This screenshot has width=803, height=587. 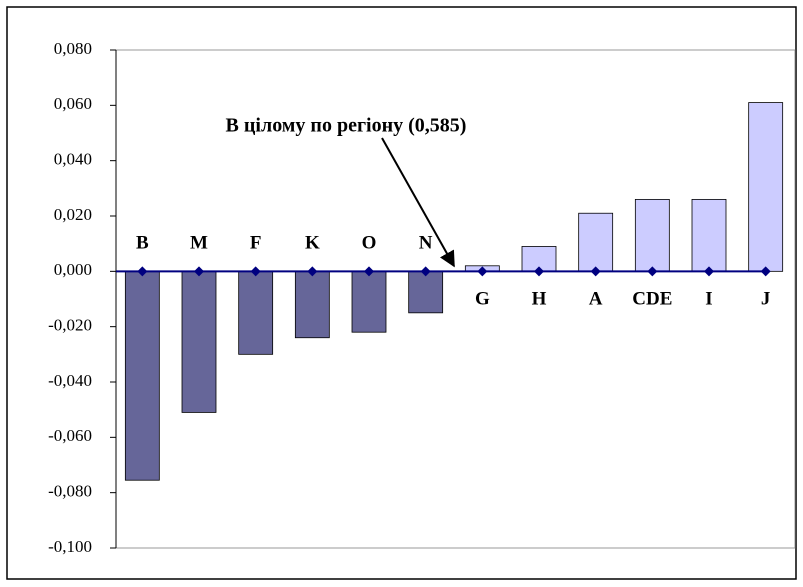 What do you see at coordinates (369, 243) in the screenshot?
I see `category-label: O` at bounding box center [369, 243].